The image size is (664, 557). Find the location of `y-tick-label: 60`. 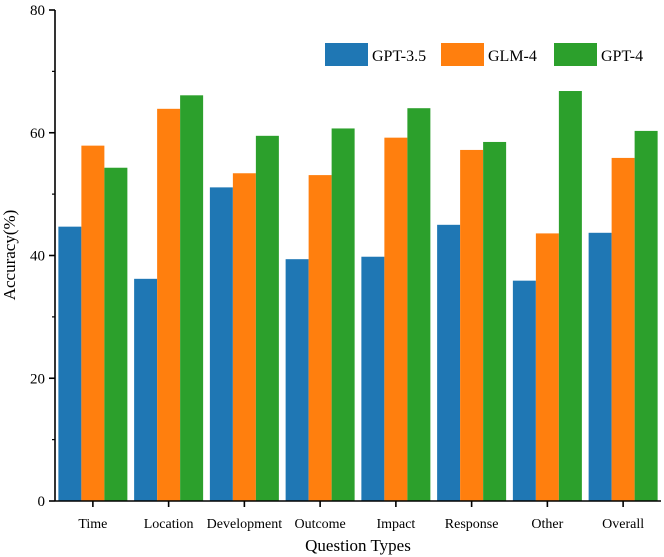

y-tick-label: 60 is located at coordinates (37, 134).